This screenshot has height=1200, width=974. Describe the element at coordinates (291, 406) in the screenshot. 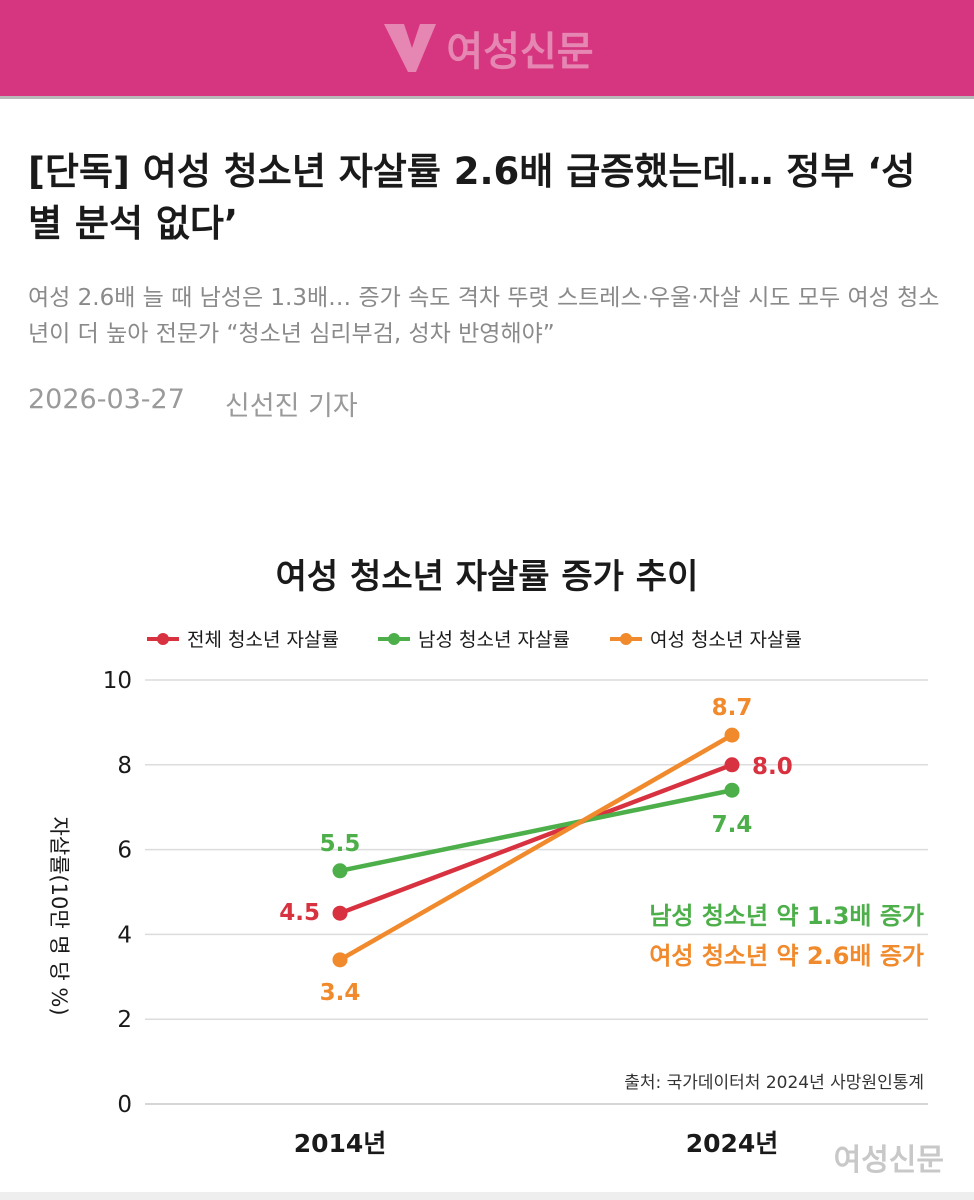

I see `article-author: 신선진 기자` at that location.